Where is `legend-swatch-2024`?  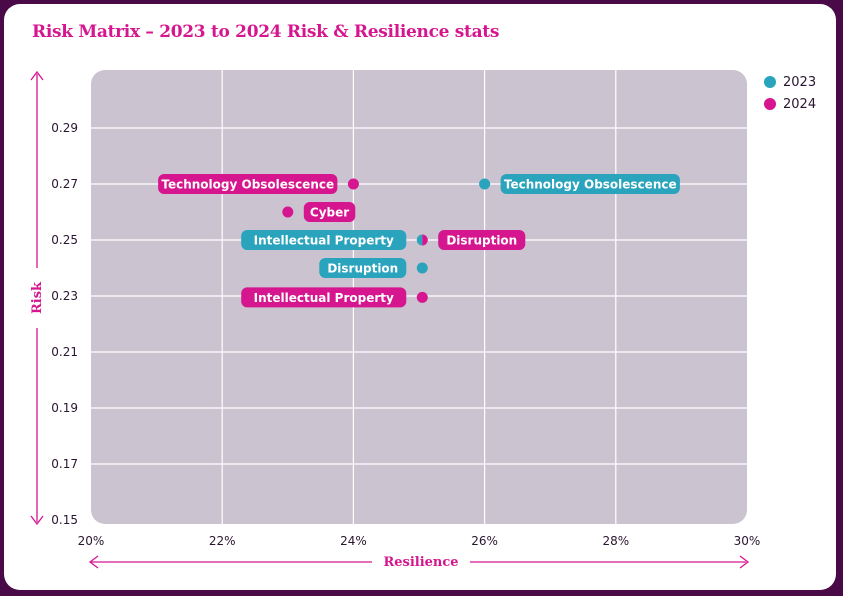
legend-swatch-2024 is located at coordinates (770, 104).